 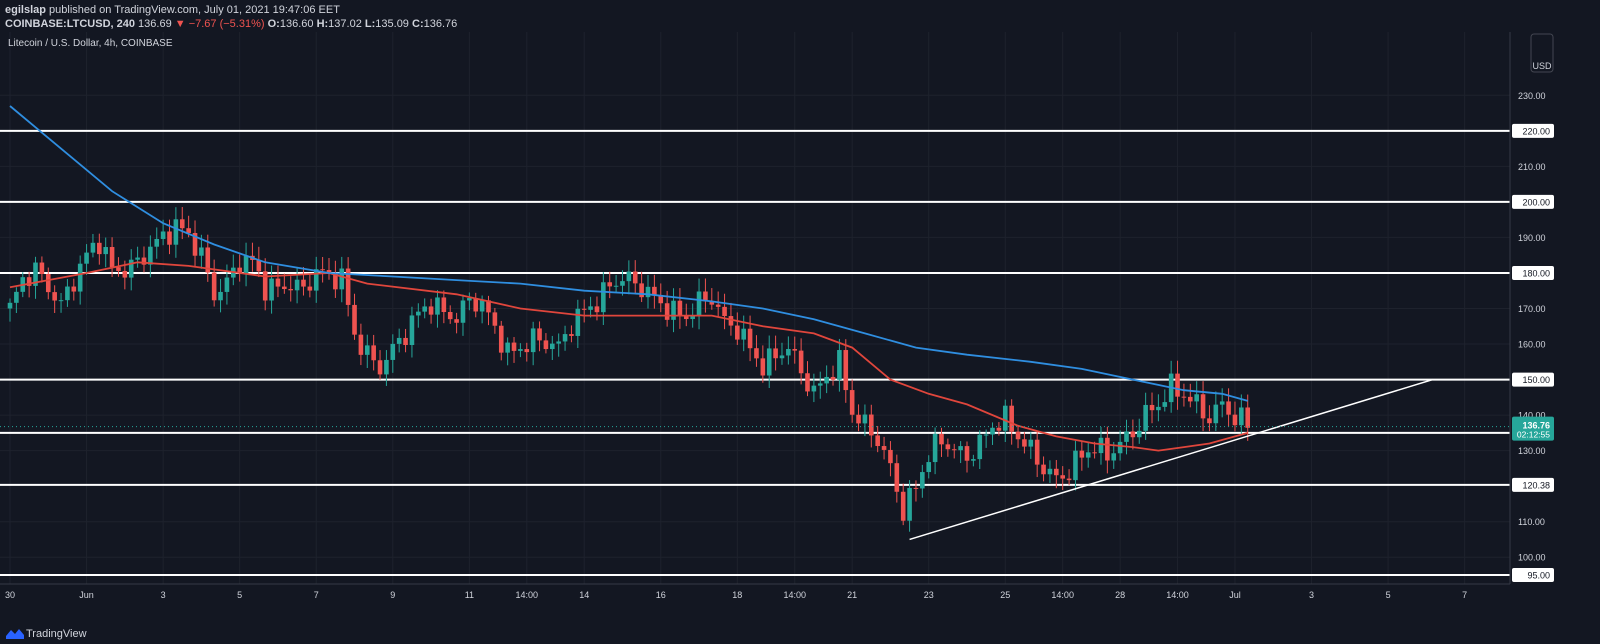 I want to click on time-tick-label: 9, so click(x=392, y=595).